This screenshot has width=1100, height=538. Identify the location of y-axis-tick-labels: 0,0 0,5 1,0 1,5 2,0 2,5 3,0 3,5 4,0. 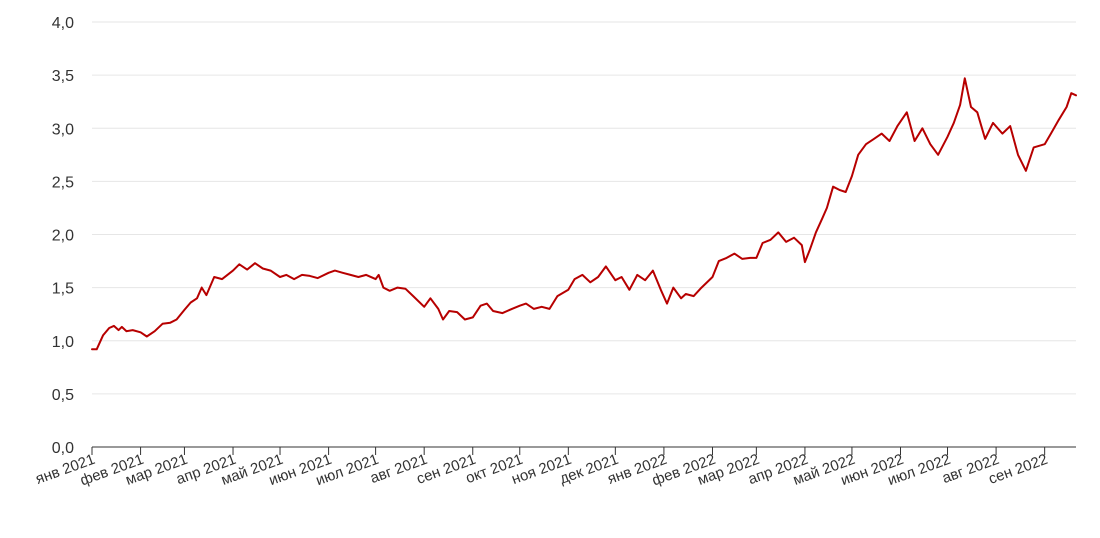
(63, 236).